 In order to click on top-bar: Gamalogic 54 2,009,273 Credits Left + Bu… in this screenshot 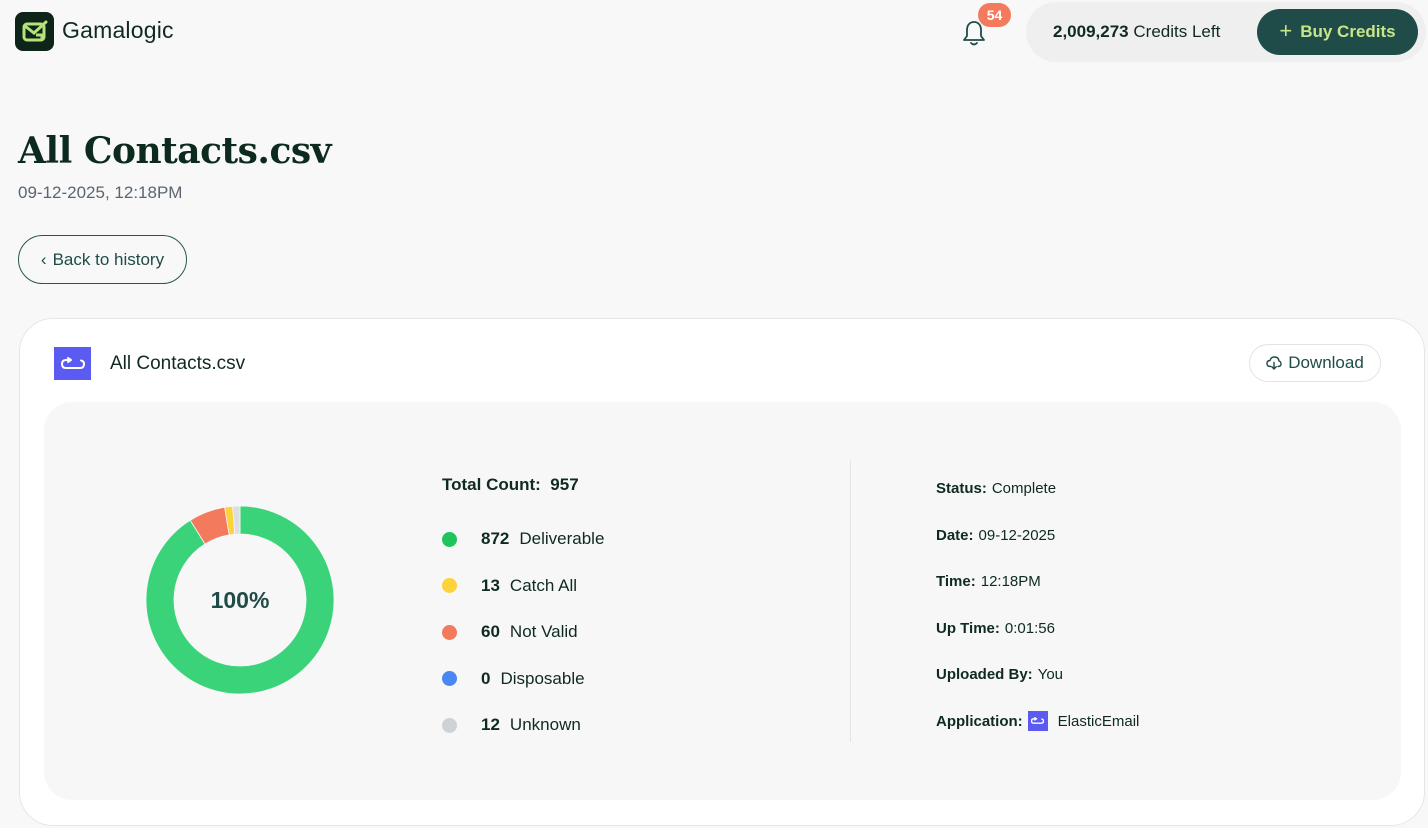, I will do `click(714, 32)`.